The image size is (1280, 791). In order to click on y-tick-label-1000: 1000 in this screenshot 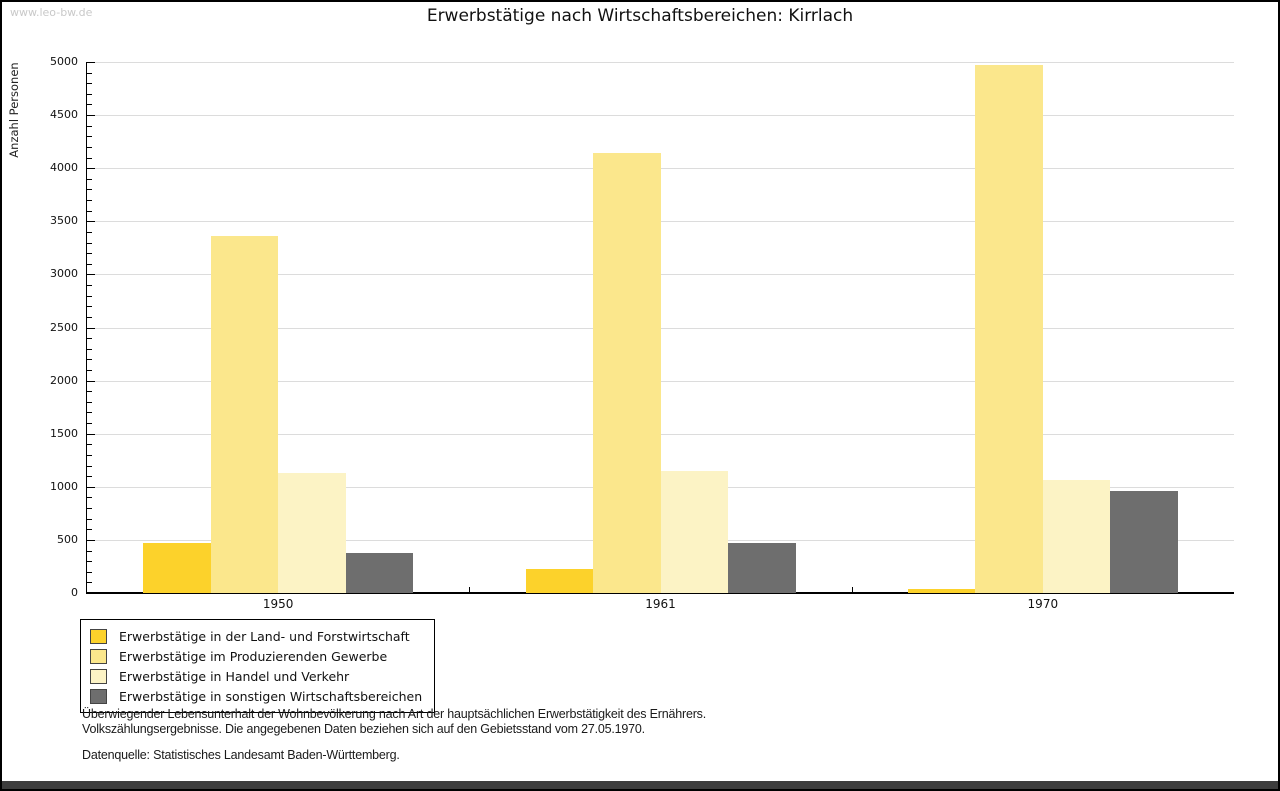, I will do `click(64, 486)`.